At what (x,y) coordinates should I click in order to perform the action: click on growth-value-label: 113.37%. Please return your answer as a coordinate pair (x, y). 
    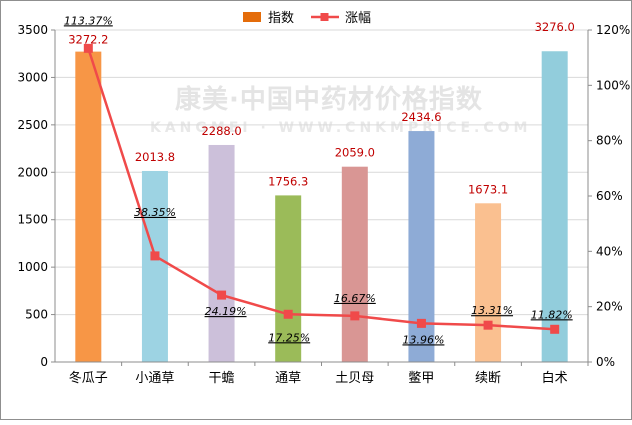
    Looking at the image, I should click on (88, 20).